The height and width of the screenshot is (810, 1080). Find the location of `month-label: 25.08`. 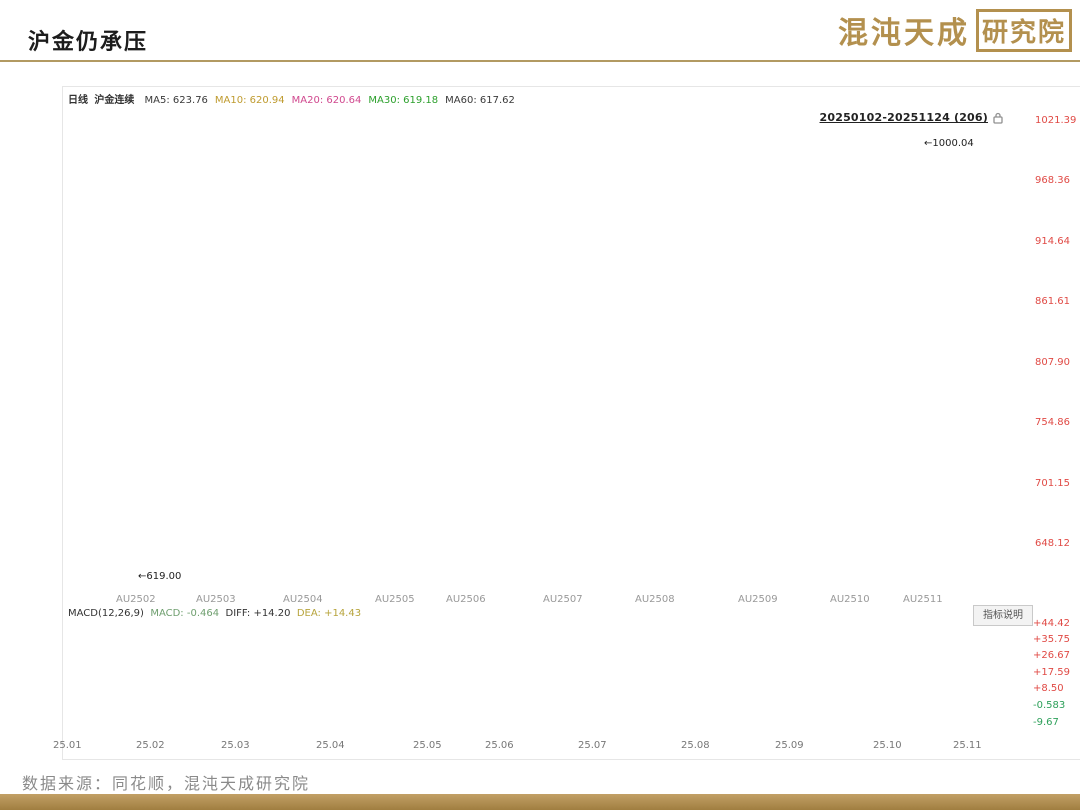

month-label: 25.08 is located at coordinates (695, 745).